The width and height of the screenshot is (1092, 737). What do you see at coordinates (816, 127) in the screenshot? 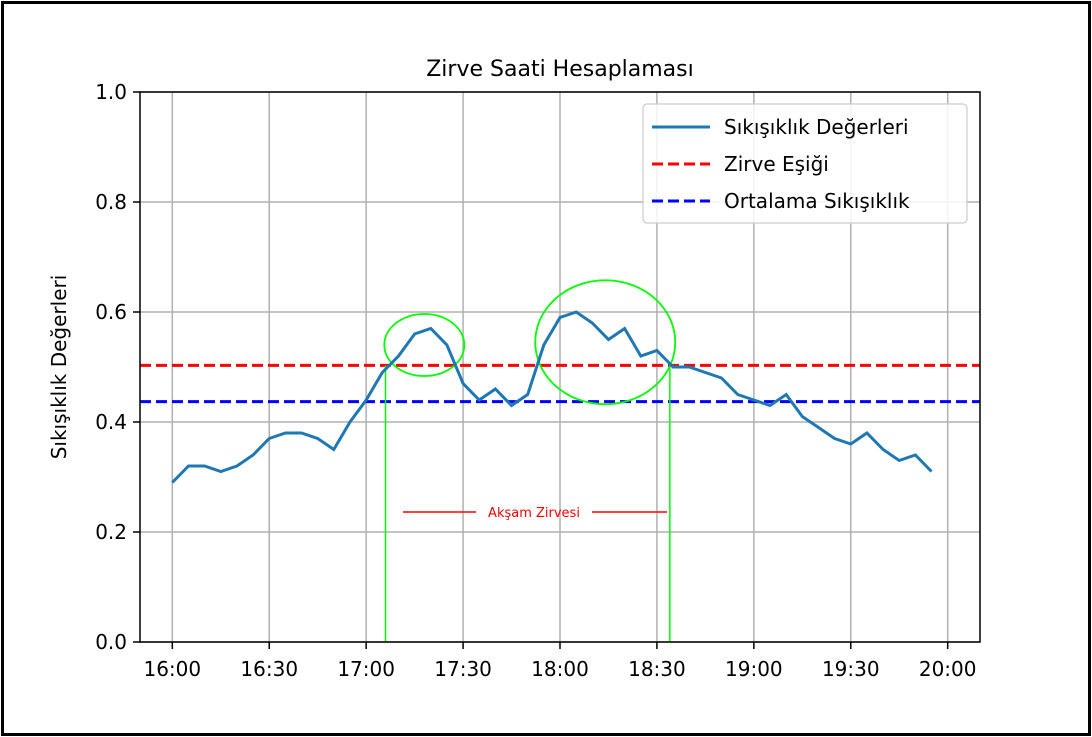
I see `legend-entry-label: Sıkışıklık Değerleri` at bounding box center [816, 127].